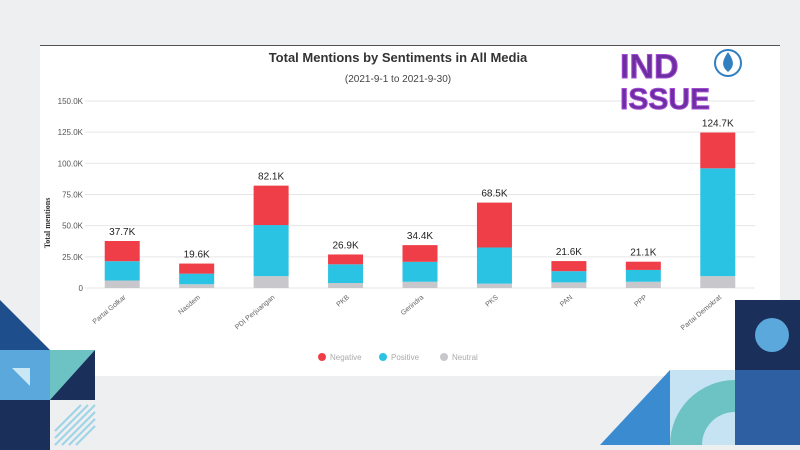 The height and width of the screenshot is (450, 800). I want to click on bar-total-label: 82.1K, so click(271, 177).